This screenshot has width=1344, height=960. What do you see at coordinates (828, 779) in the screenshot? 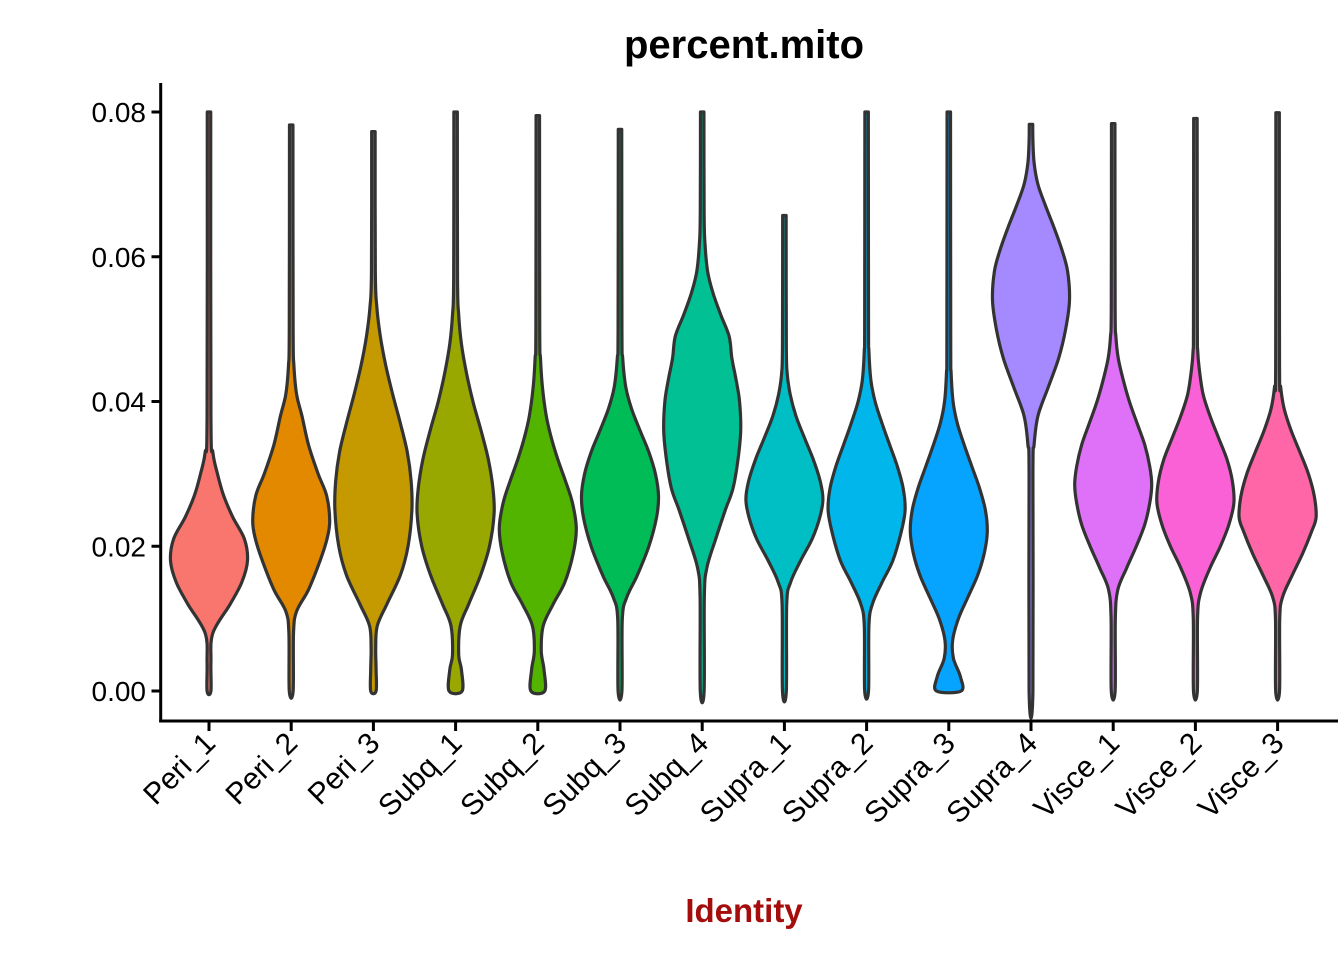
I see `x-tick-label-supra_2: Supra_2` at bounding box center [828, 779].